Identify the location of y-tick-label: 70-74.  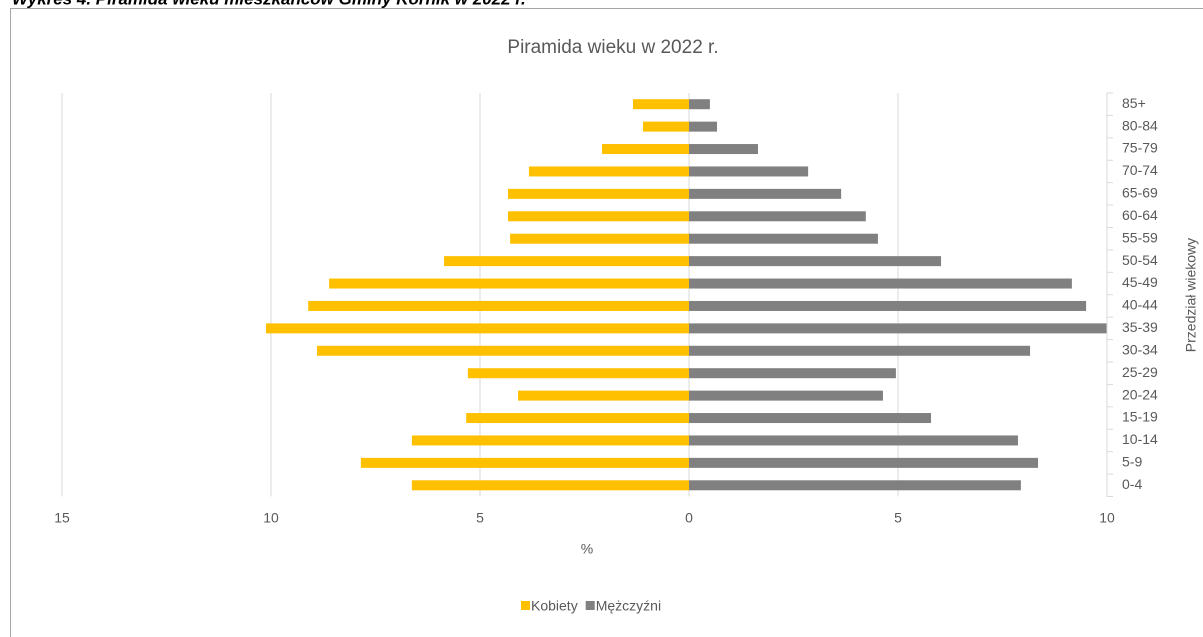
(1140, 170).